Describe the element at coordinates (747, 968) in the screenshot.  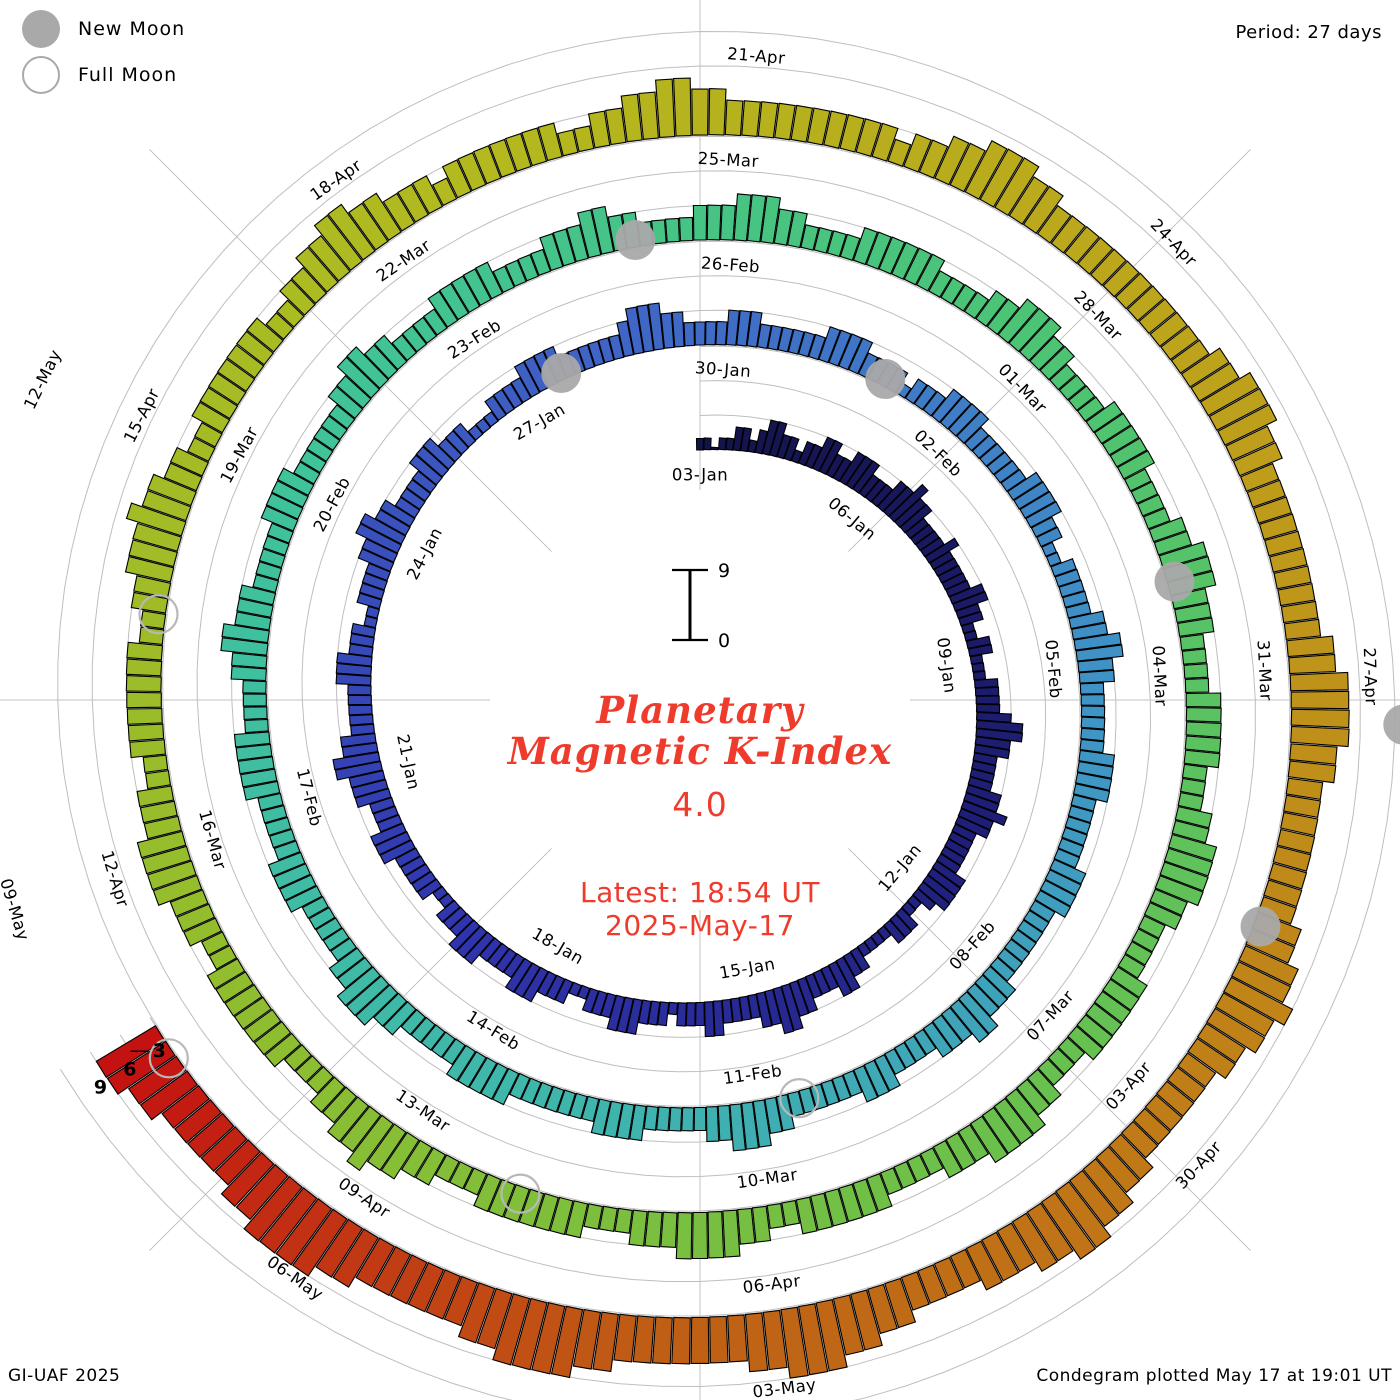
I see `date-label: 15-Jan` at that location.